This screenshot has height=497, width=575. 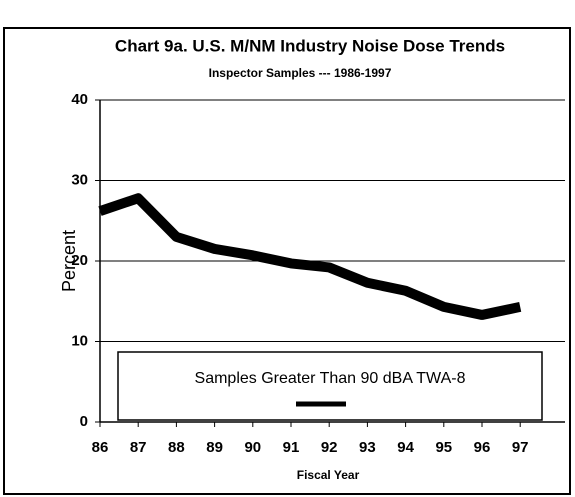 What do you see at coordinates (79, 99) in the screenshot?
I see `y-tick-label: 40` at bounding box center [79, 99].